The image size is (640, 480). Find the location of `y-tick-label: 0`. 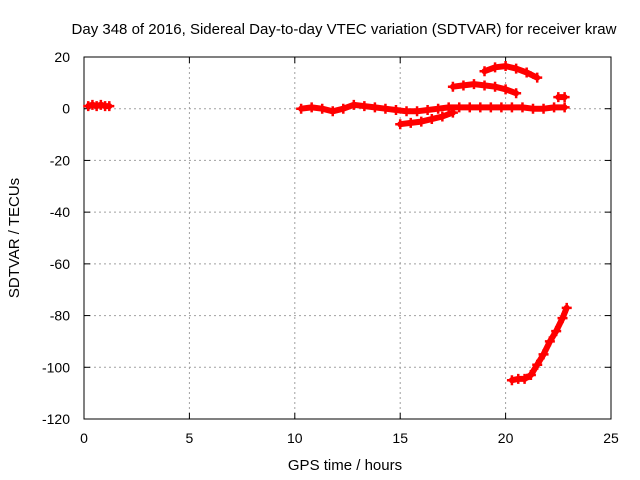

y-tick-label: 0 is located at coordinates (66, 109).